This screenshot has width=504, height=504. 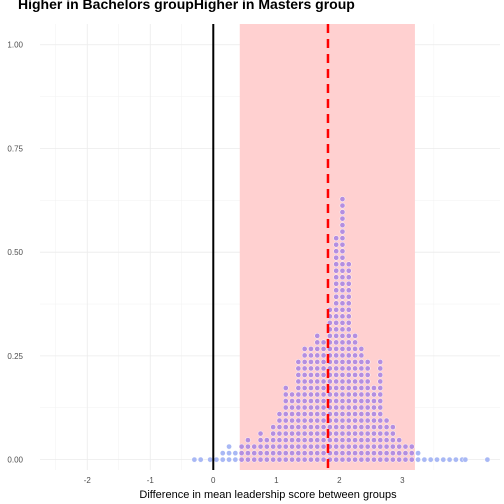 I want to click on title-left: Higher in Bachelors group, so click(x=106, y=6).